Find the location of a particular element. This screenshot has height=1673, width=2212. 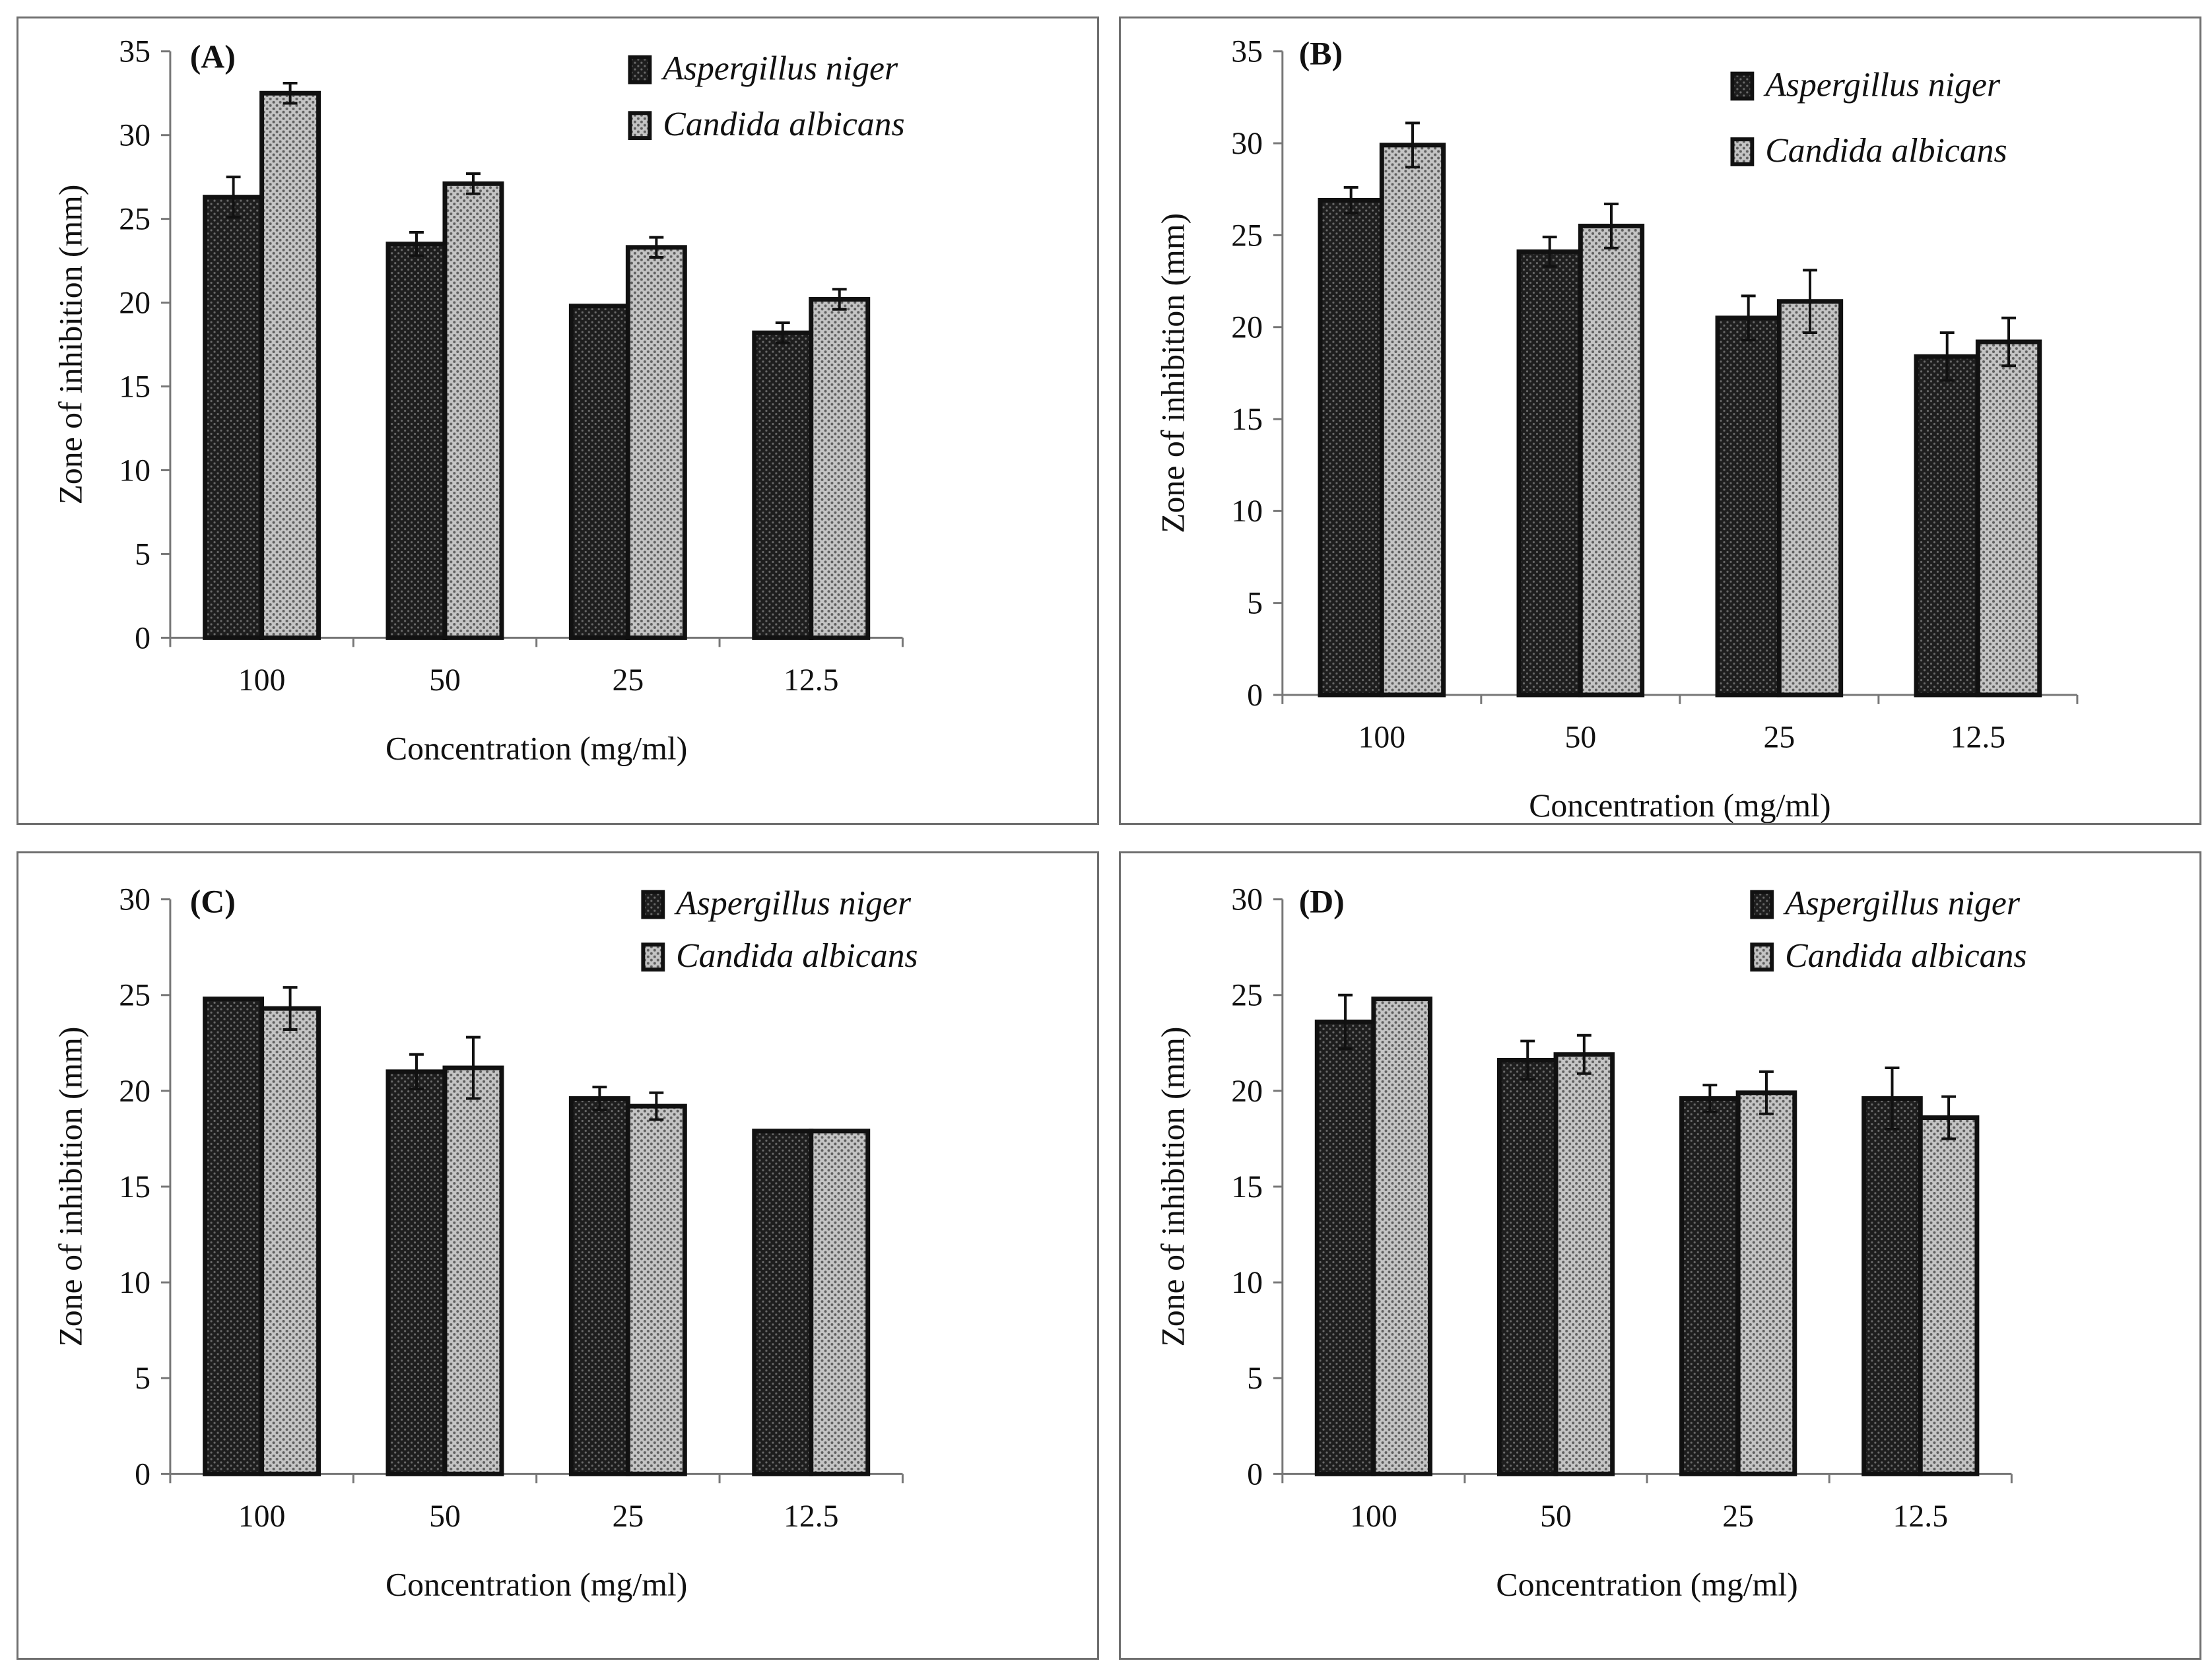

panel-label: (D) is located at coordinates (1322, 902).